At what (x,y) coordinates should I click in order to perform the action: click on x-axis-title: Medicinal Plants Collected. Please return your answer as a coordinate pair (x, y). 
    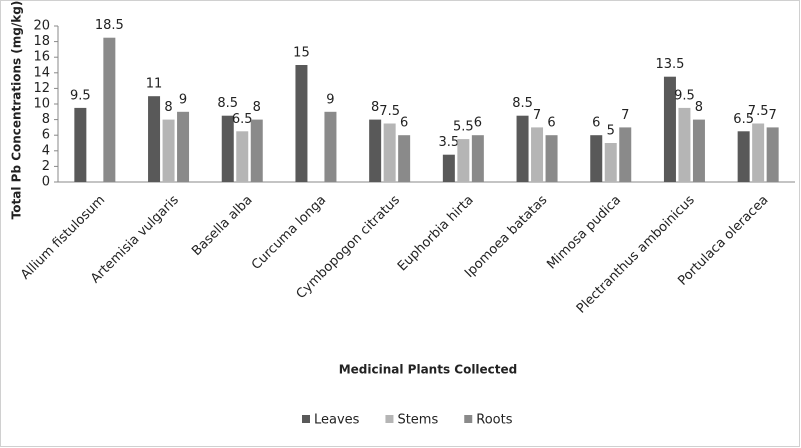
    Looking at the image, I should click on (428, 370).